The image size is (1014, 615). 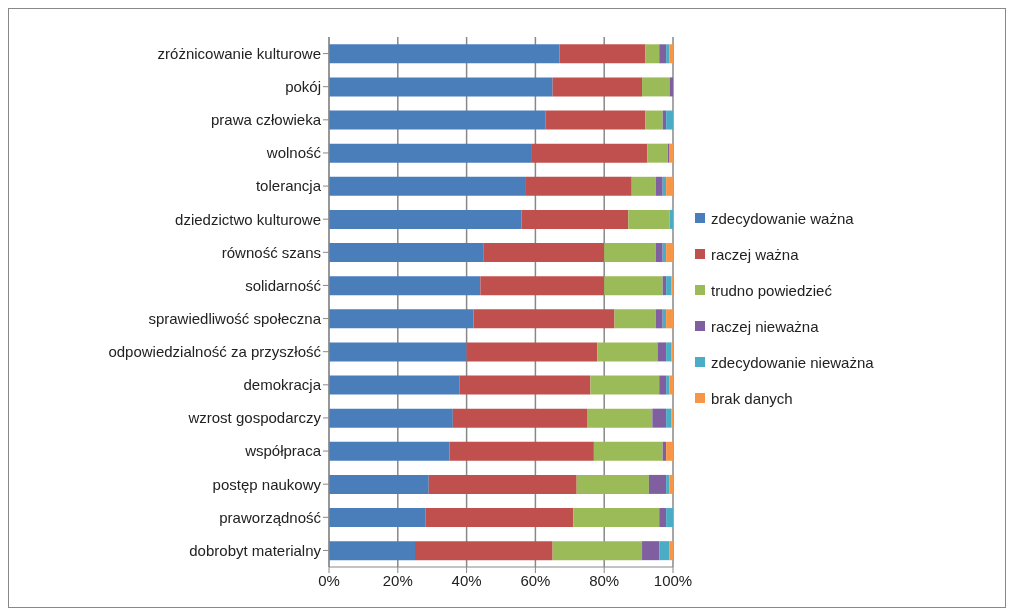 What do you see at coordinates (792, 362) in the screenshot?
I see `legend-label: zdecydowanie nieważna` at bounding box center [792, 362].